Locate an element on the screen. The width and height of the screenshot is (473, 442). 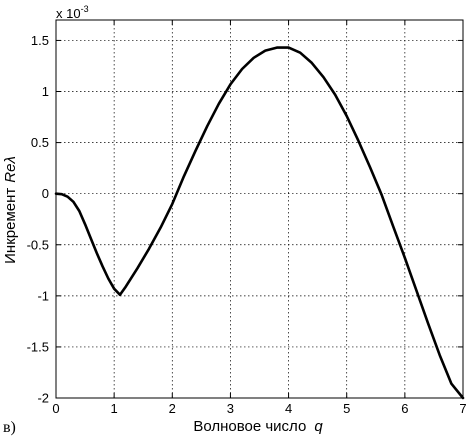
x-tick-label: 2 is located at coordinates (172, 408).